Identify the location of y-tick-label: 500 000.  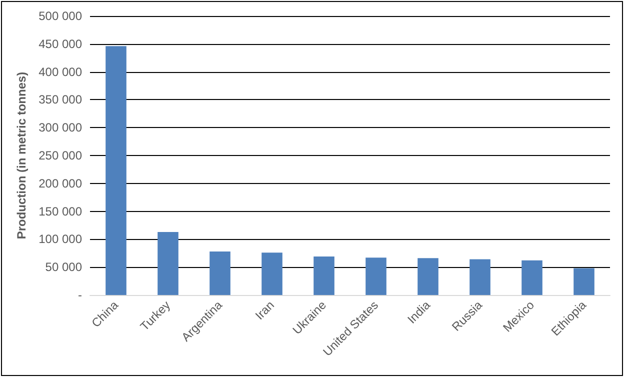
(60, 16).